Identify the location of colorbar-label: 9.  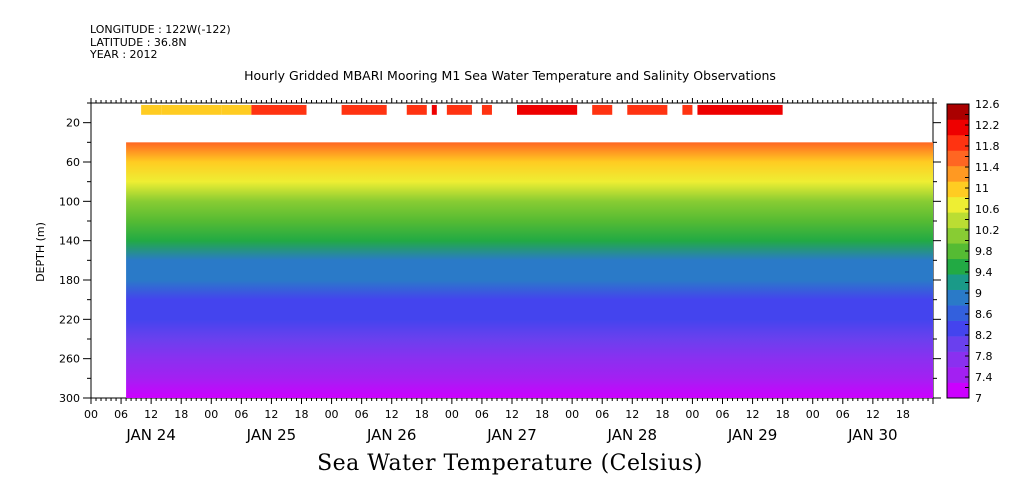
(978, 293).